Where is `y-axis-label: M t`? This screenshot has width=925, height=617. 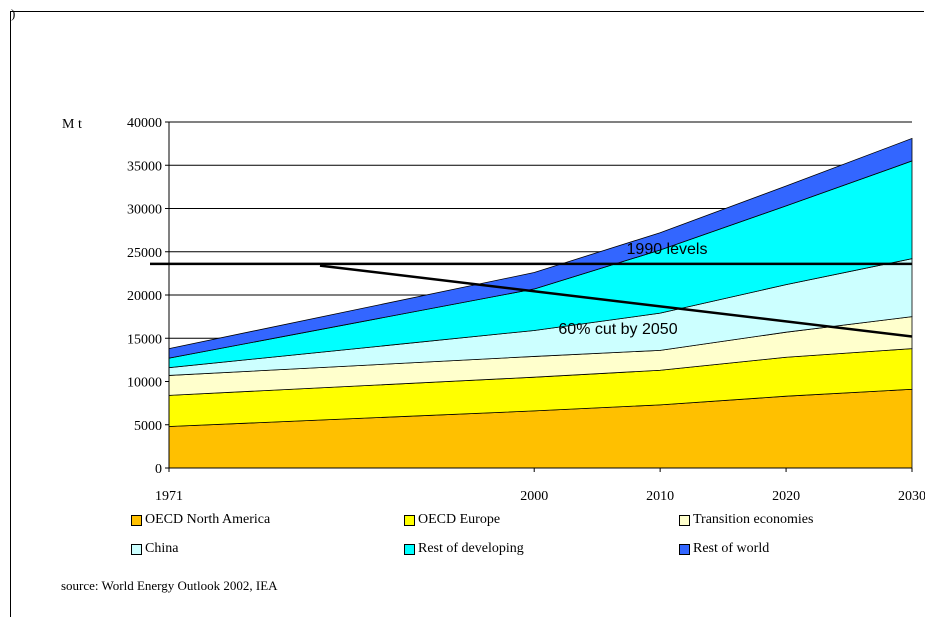
y-axis-label: M t is located at coordinates (72, 124).